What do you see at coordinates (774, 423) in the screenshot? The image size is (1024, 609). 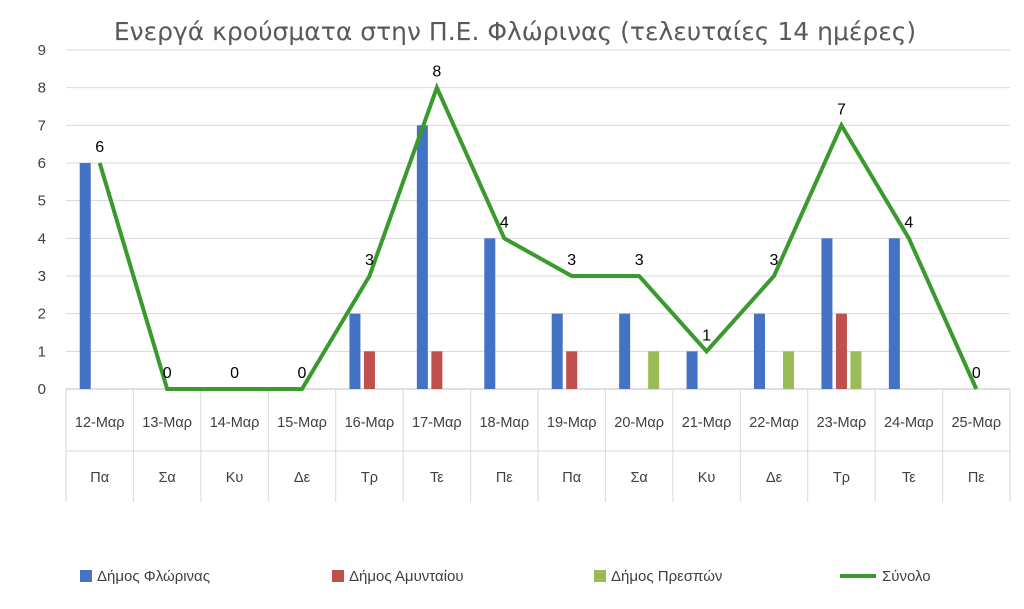 I see `x-tick-label: 22-Μαρ` at bounding box center [774, 423].